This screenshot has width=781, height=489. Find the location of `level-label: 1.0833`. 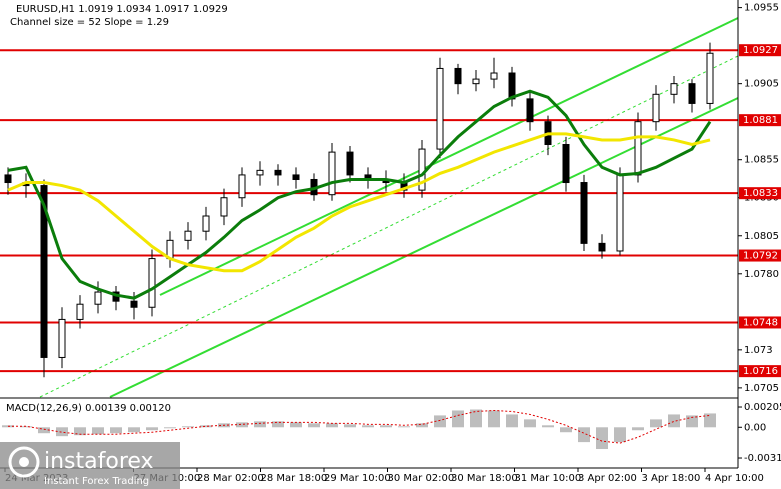

level-label: 1.0833 is located at coordinates (760, 193).